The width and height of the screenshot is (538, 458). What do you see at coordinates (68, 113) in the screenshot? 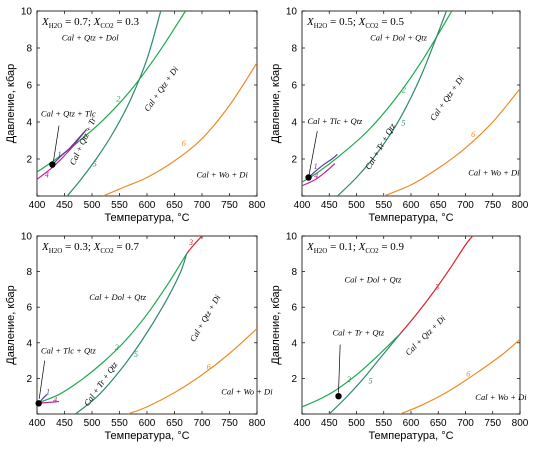
I see `field-label: Cal + Qtz + Tlc` at bounding box center [68, 113].